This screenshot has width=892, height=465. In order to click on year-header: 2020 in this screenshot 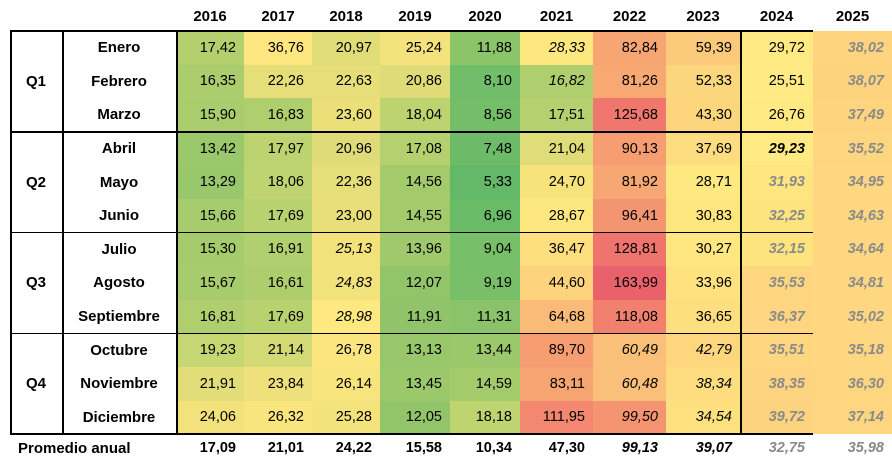, I will do `click(485, 16)`.